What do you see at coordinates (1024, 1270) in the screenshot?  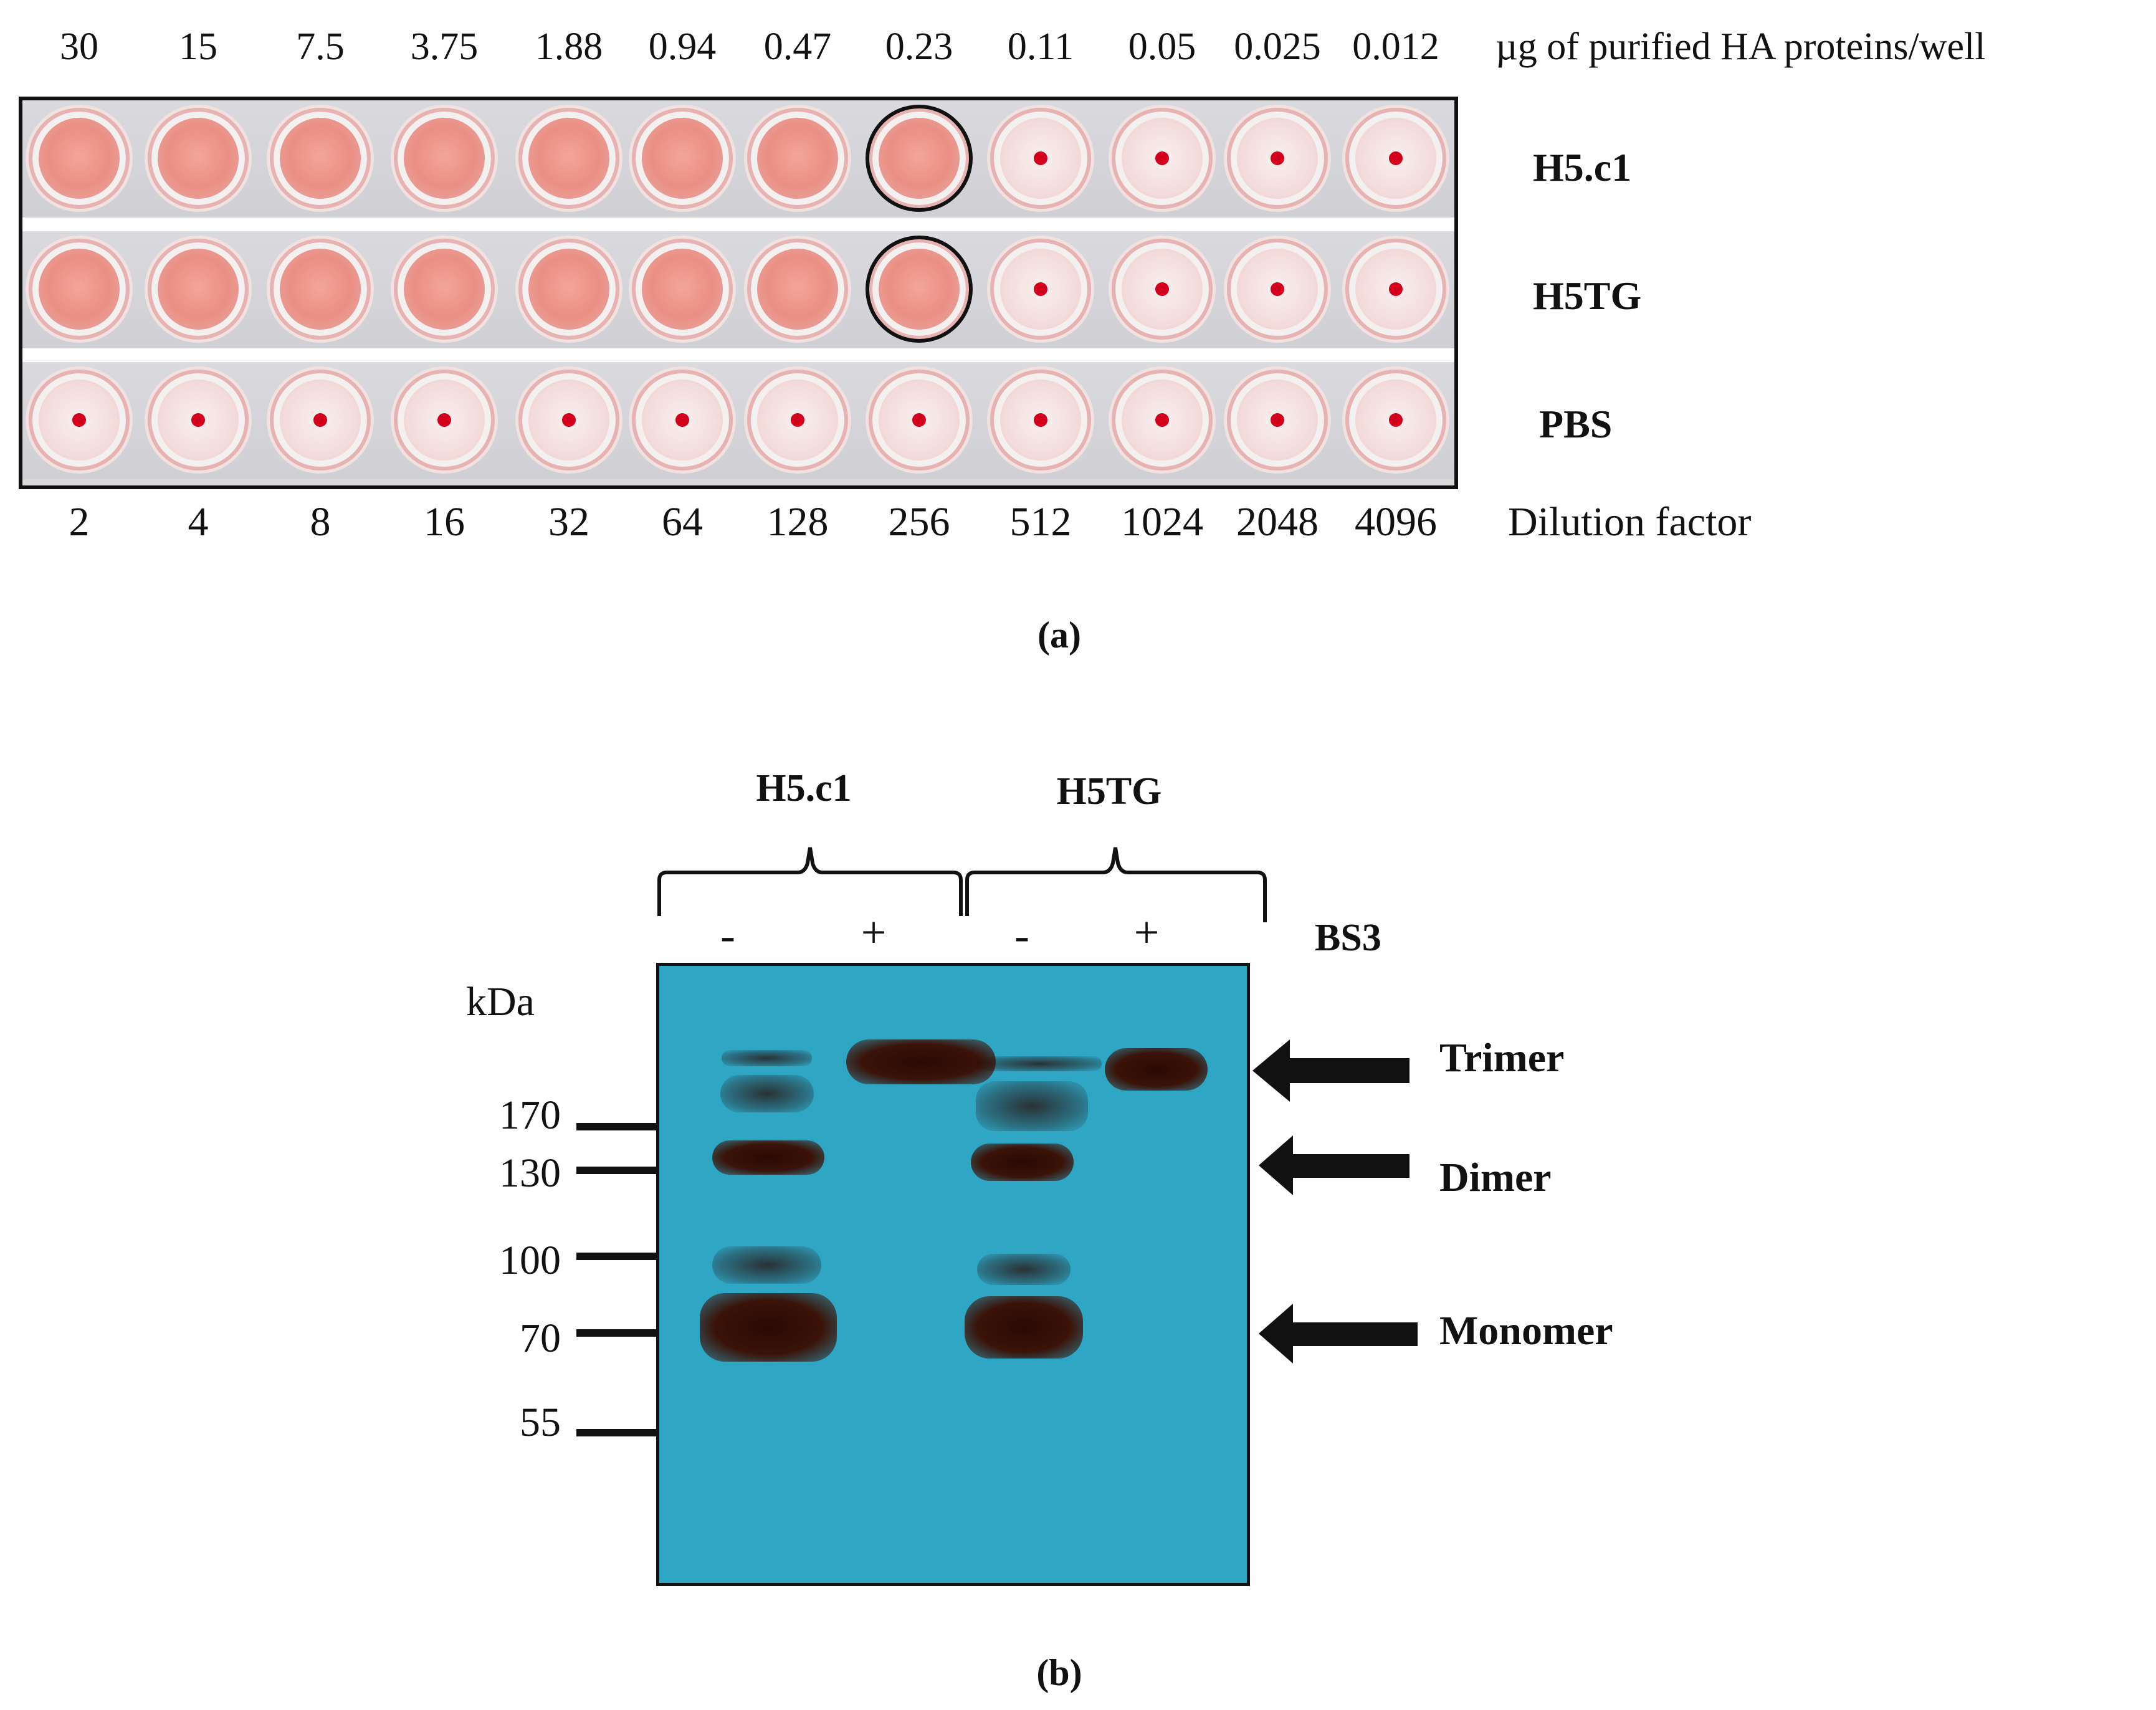 I see `band-lane3-100kda` at bounding box center [1024, 1270].